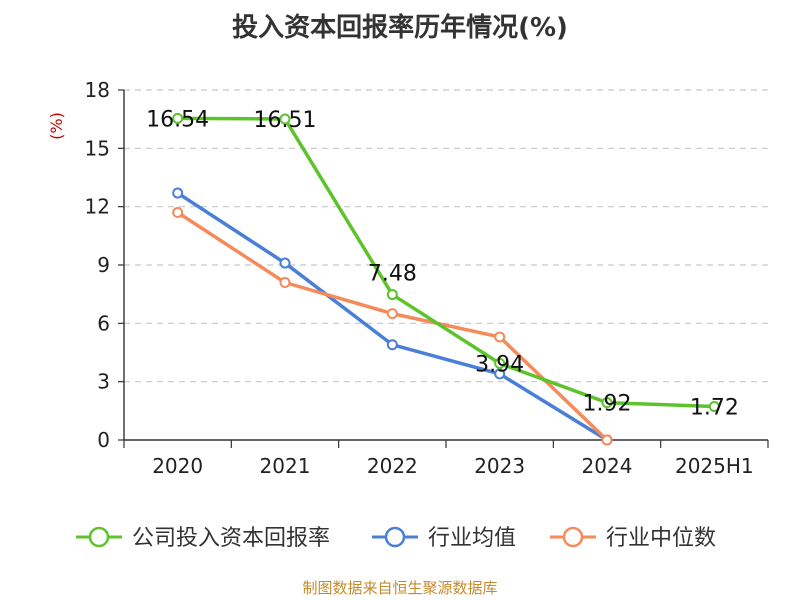 Image resolution: width=800 pixels, height=600 pixels. I want to click on y-tick-label: 18, so click(97, 90).